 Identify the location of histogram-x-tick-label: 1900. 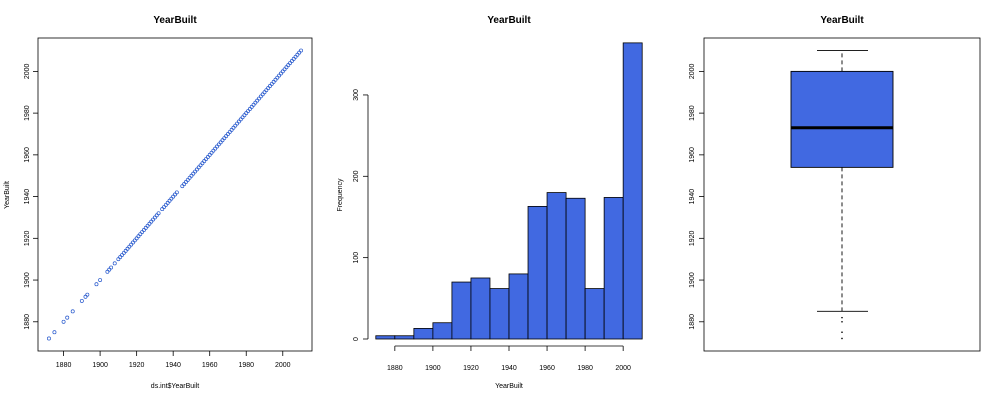
(433, 368).